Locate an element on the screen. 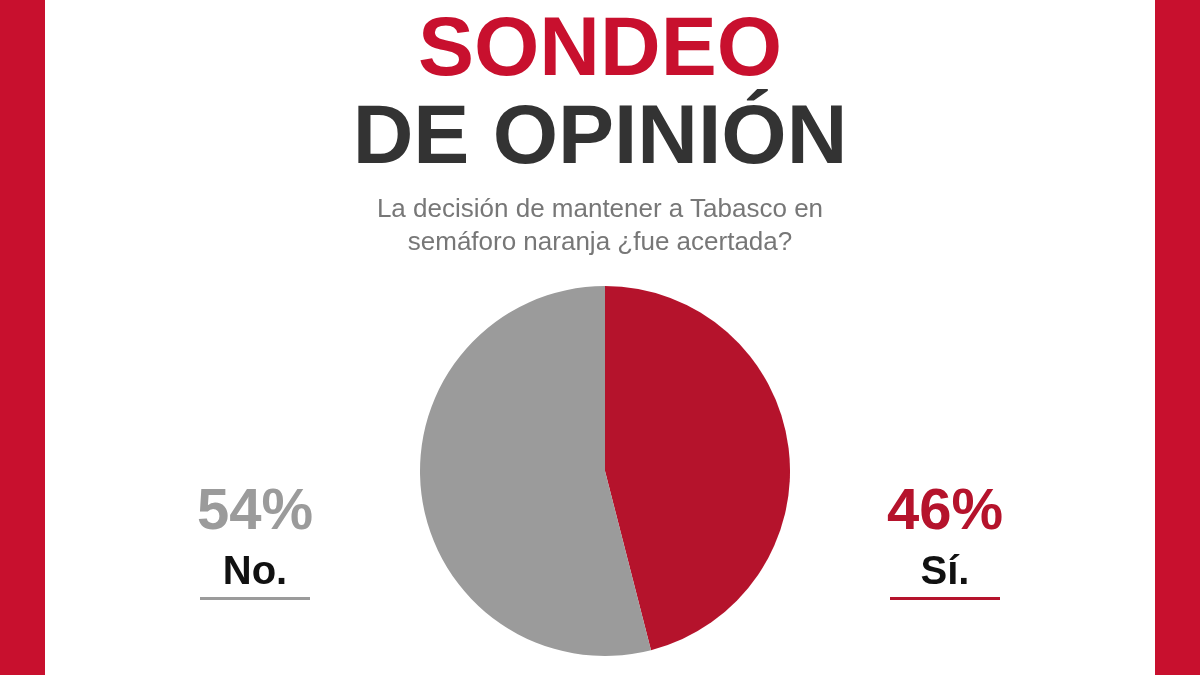  chart-subtitle: DE OPINIÓN is located at coordinates (600, 134).